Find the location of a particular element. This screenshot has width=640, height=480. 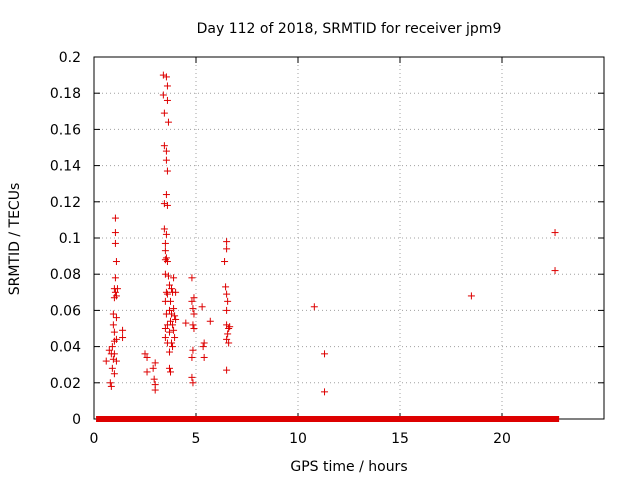

x-tick-label: 10 is located at coordinates (298, 439).